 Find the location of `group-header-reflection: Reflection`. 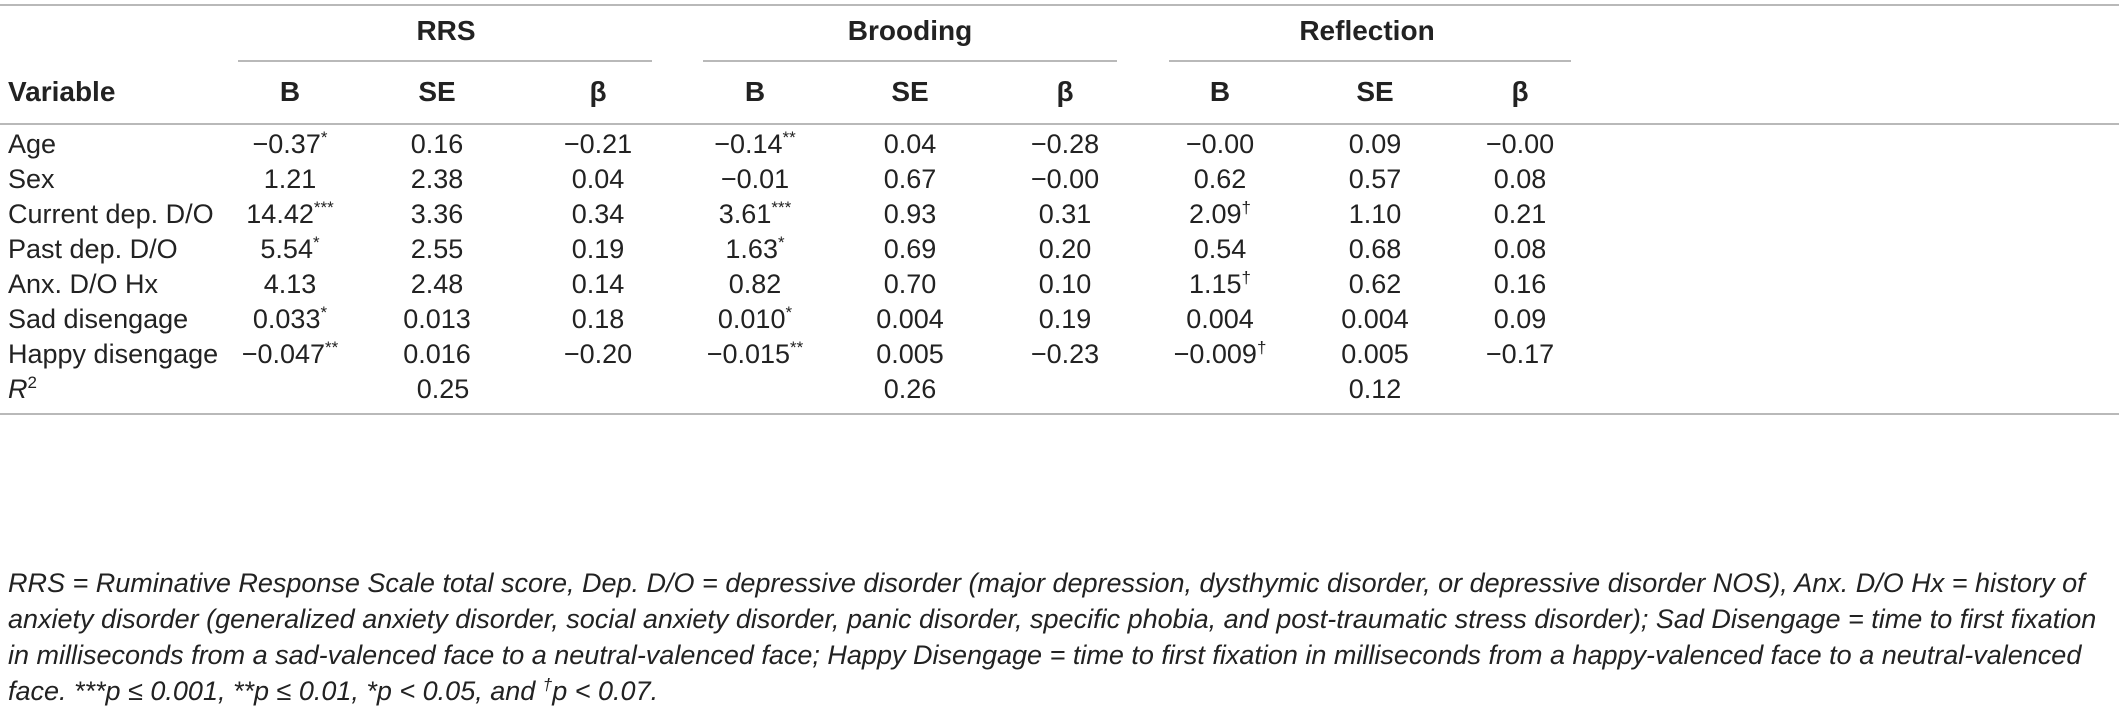

group-header-reflection: Reflection is located at coordinates (1367, 30).